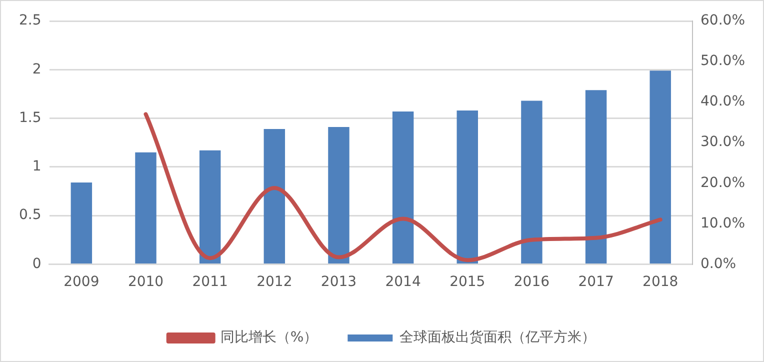 The image size is (764, 362). What do you see at coordinates (723, 61) in the screenshot?
I see `y2-tick-label: 50.0%` at bounding box center [723, 61].